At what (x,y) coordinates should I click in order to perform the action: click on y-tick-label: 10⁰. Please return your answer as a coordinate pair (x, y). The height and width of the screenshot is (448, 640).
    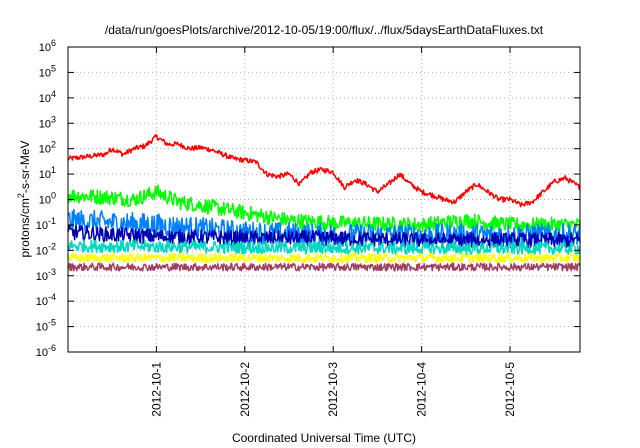
    Looking at the image, I should click on (47, 199).